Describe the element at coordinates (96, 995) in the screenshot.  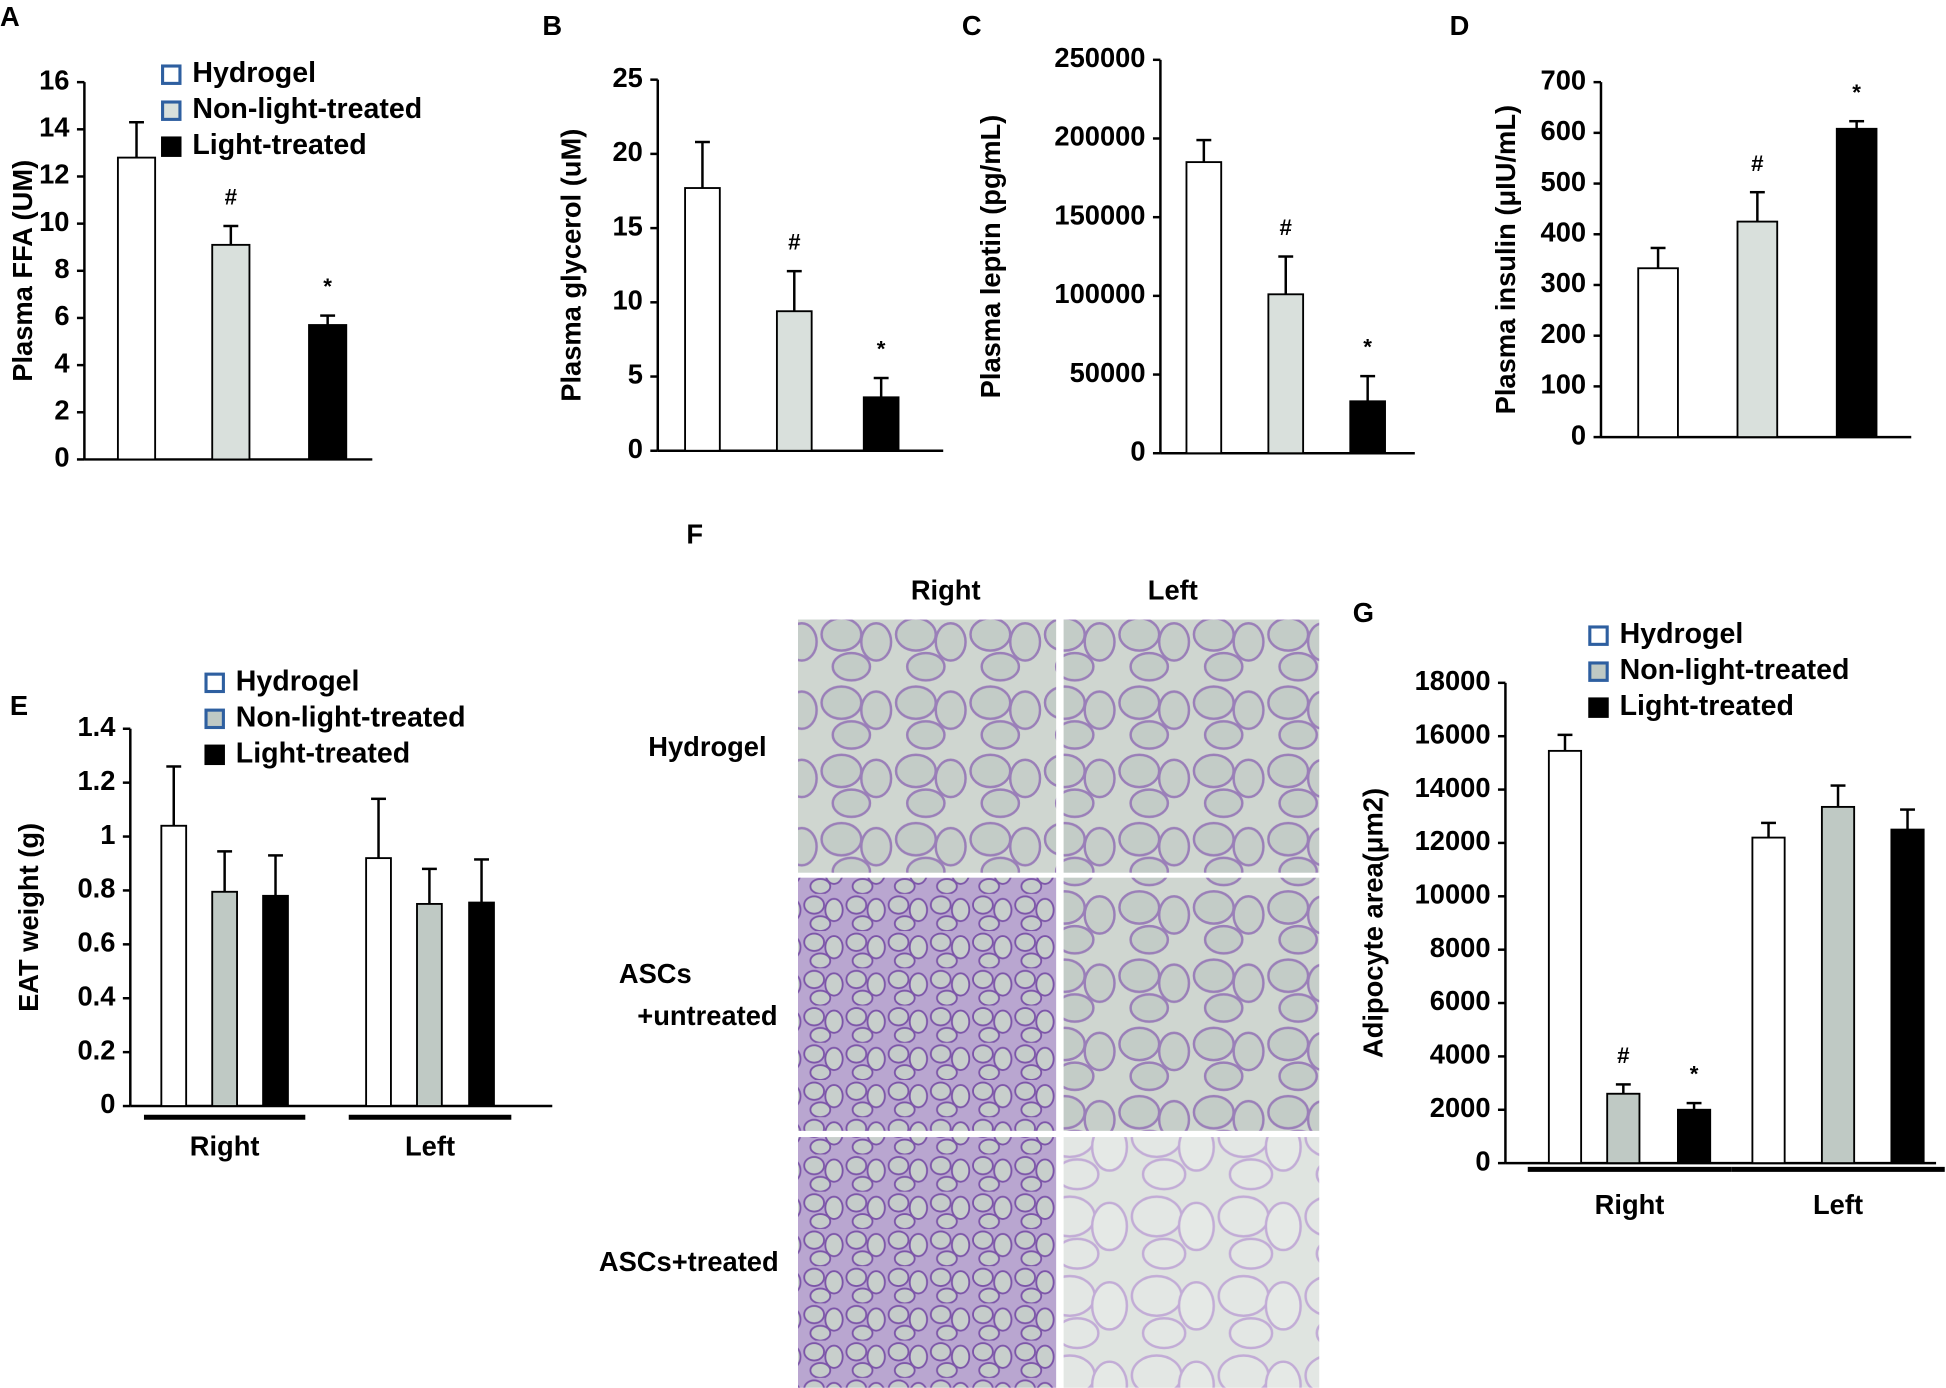
I see `y-tick-label: 0.4` at that location.